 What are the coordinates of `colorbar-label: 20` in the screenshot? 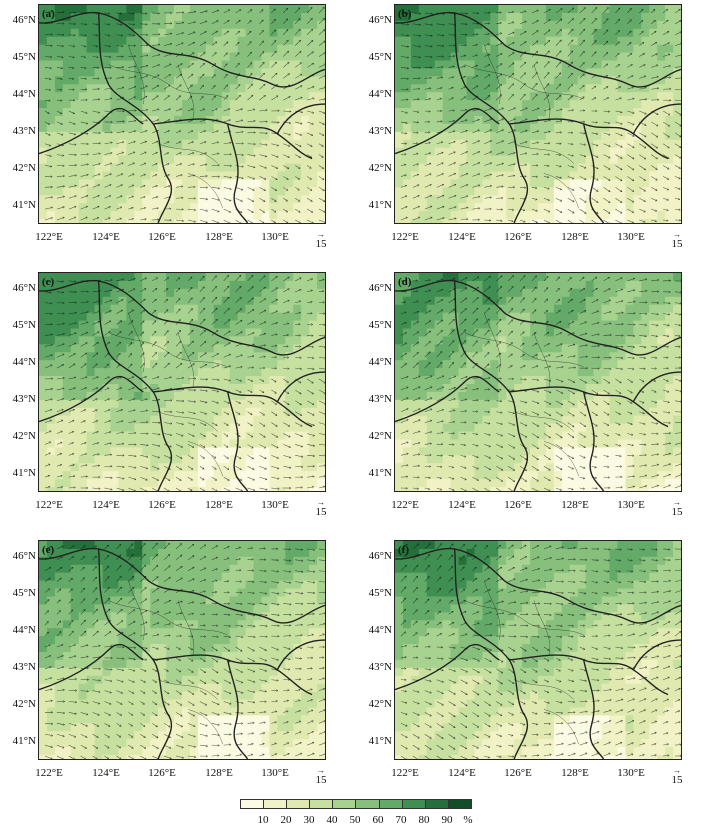 It's located at (286, 820).